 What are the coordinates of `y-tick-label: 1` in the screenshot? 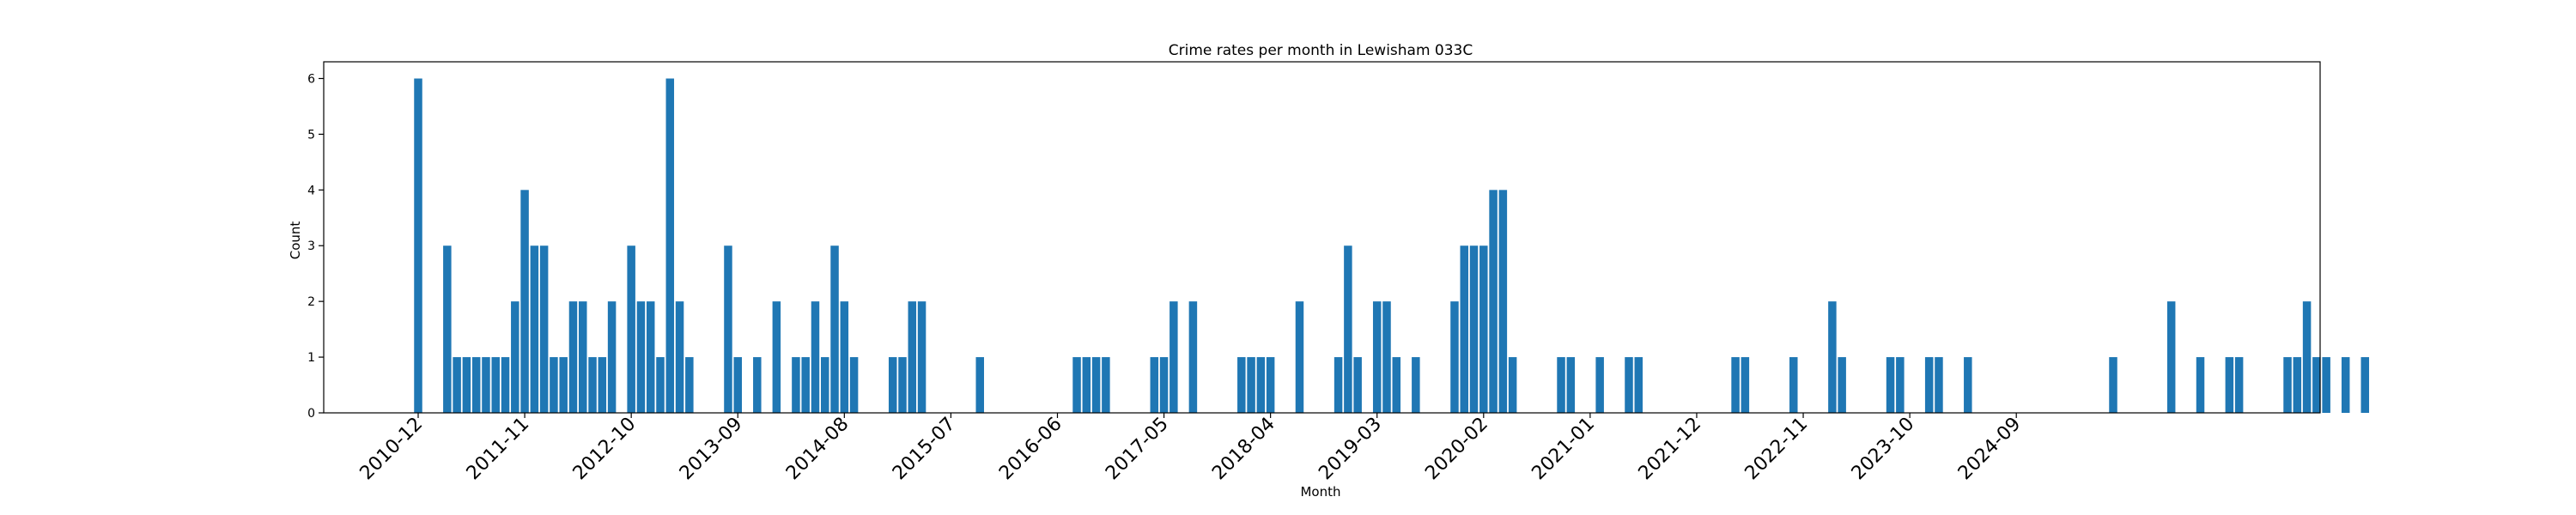 It's located at (311, 358).